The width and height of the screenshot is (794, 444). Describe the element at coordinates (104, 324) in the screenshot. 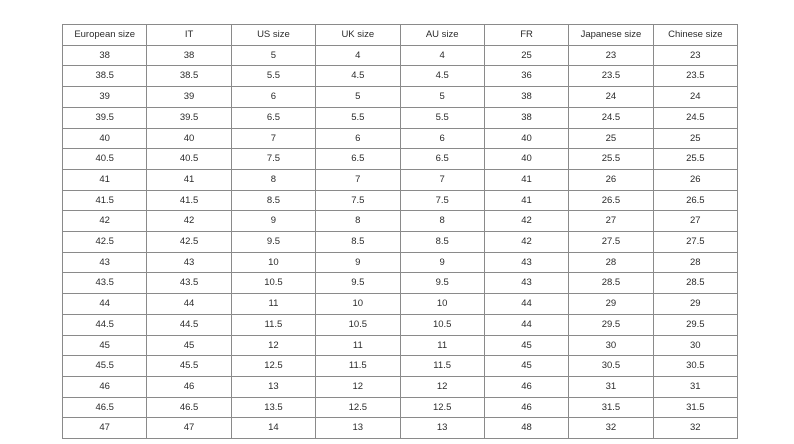

I see `table-cell: 44.5` at that location.